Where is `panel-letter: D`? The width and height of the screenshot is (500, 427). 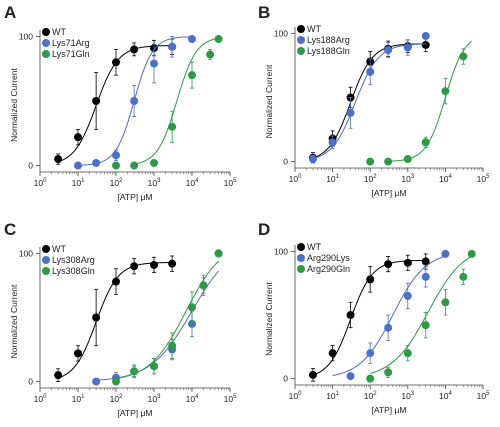
panel-letter: D is located at coordinates (264, 229).